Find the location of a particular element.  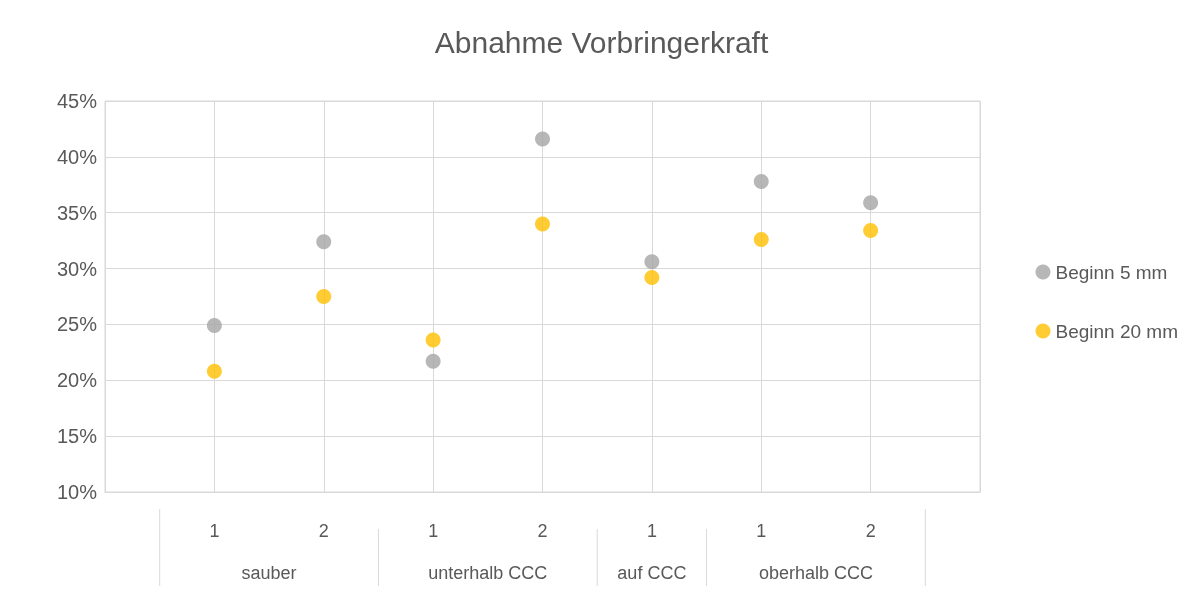

text: oberhalb CCC is located at coordinates (815, 573).